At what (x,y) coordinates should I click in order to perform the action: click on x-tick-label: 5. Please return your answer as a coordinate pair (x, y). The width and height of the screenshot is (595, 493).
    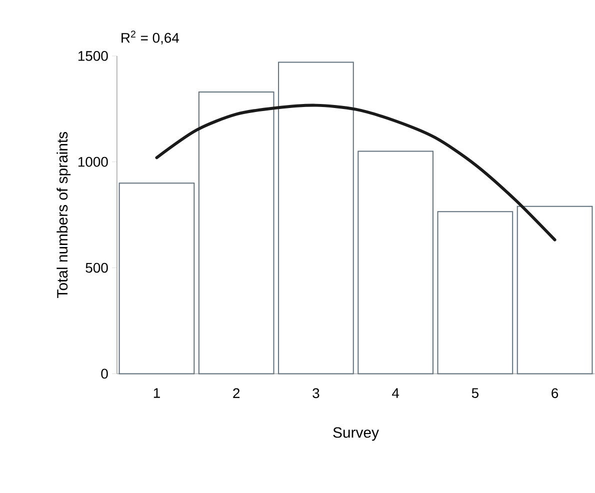
    Looking at the image, I should click on (475, 393).